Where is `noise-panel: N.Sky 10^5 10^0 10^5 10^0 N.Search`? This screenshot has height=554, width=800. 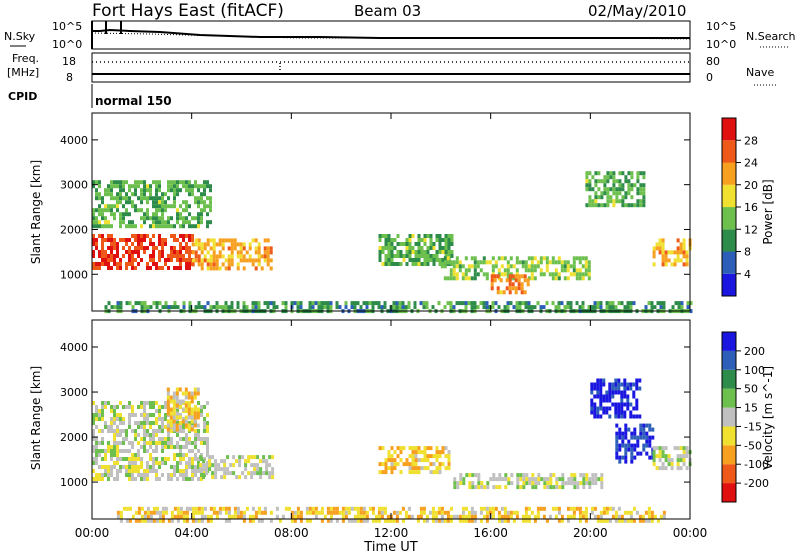 noise-panel: N.Sky 10^5 10^0 10^5 10^0 N.Search is located at coordinates (400, 35).